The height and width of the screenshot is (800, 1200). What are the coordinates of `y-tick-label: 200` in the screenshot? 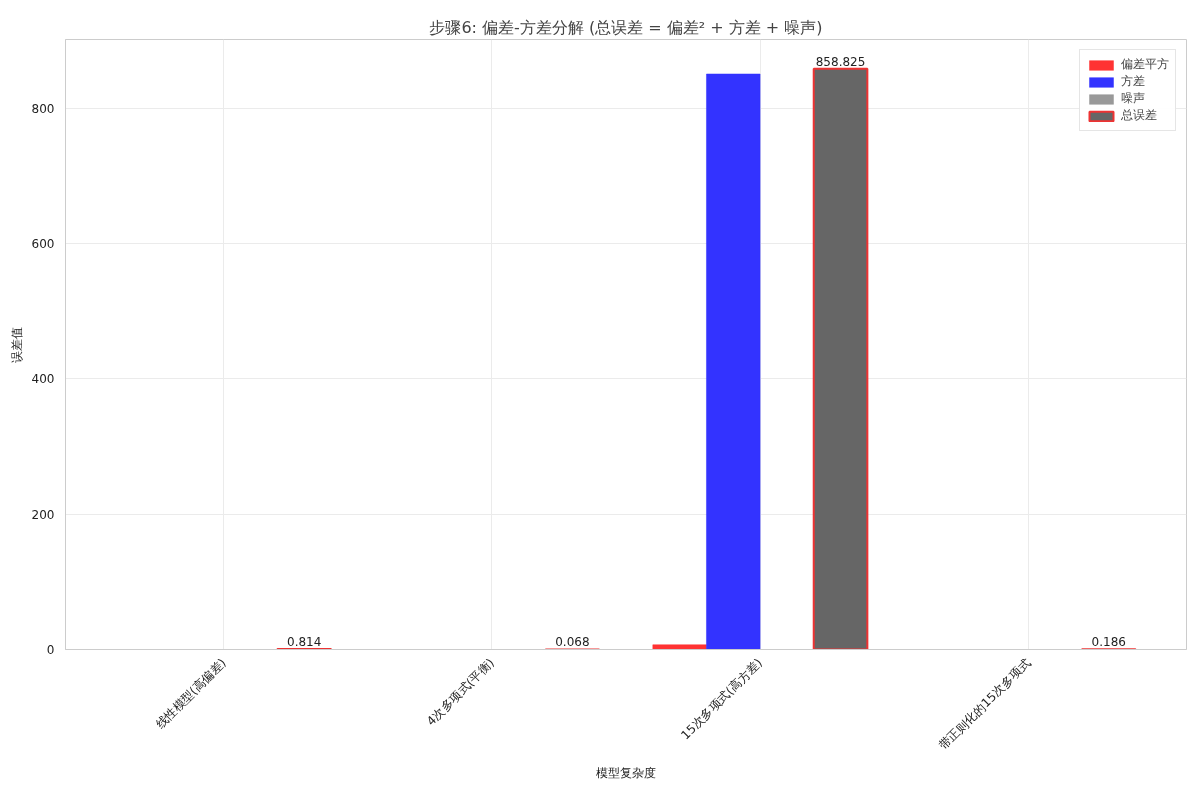 It's located at (43, 514).